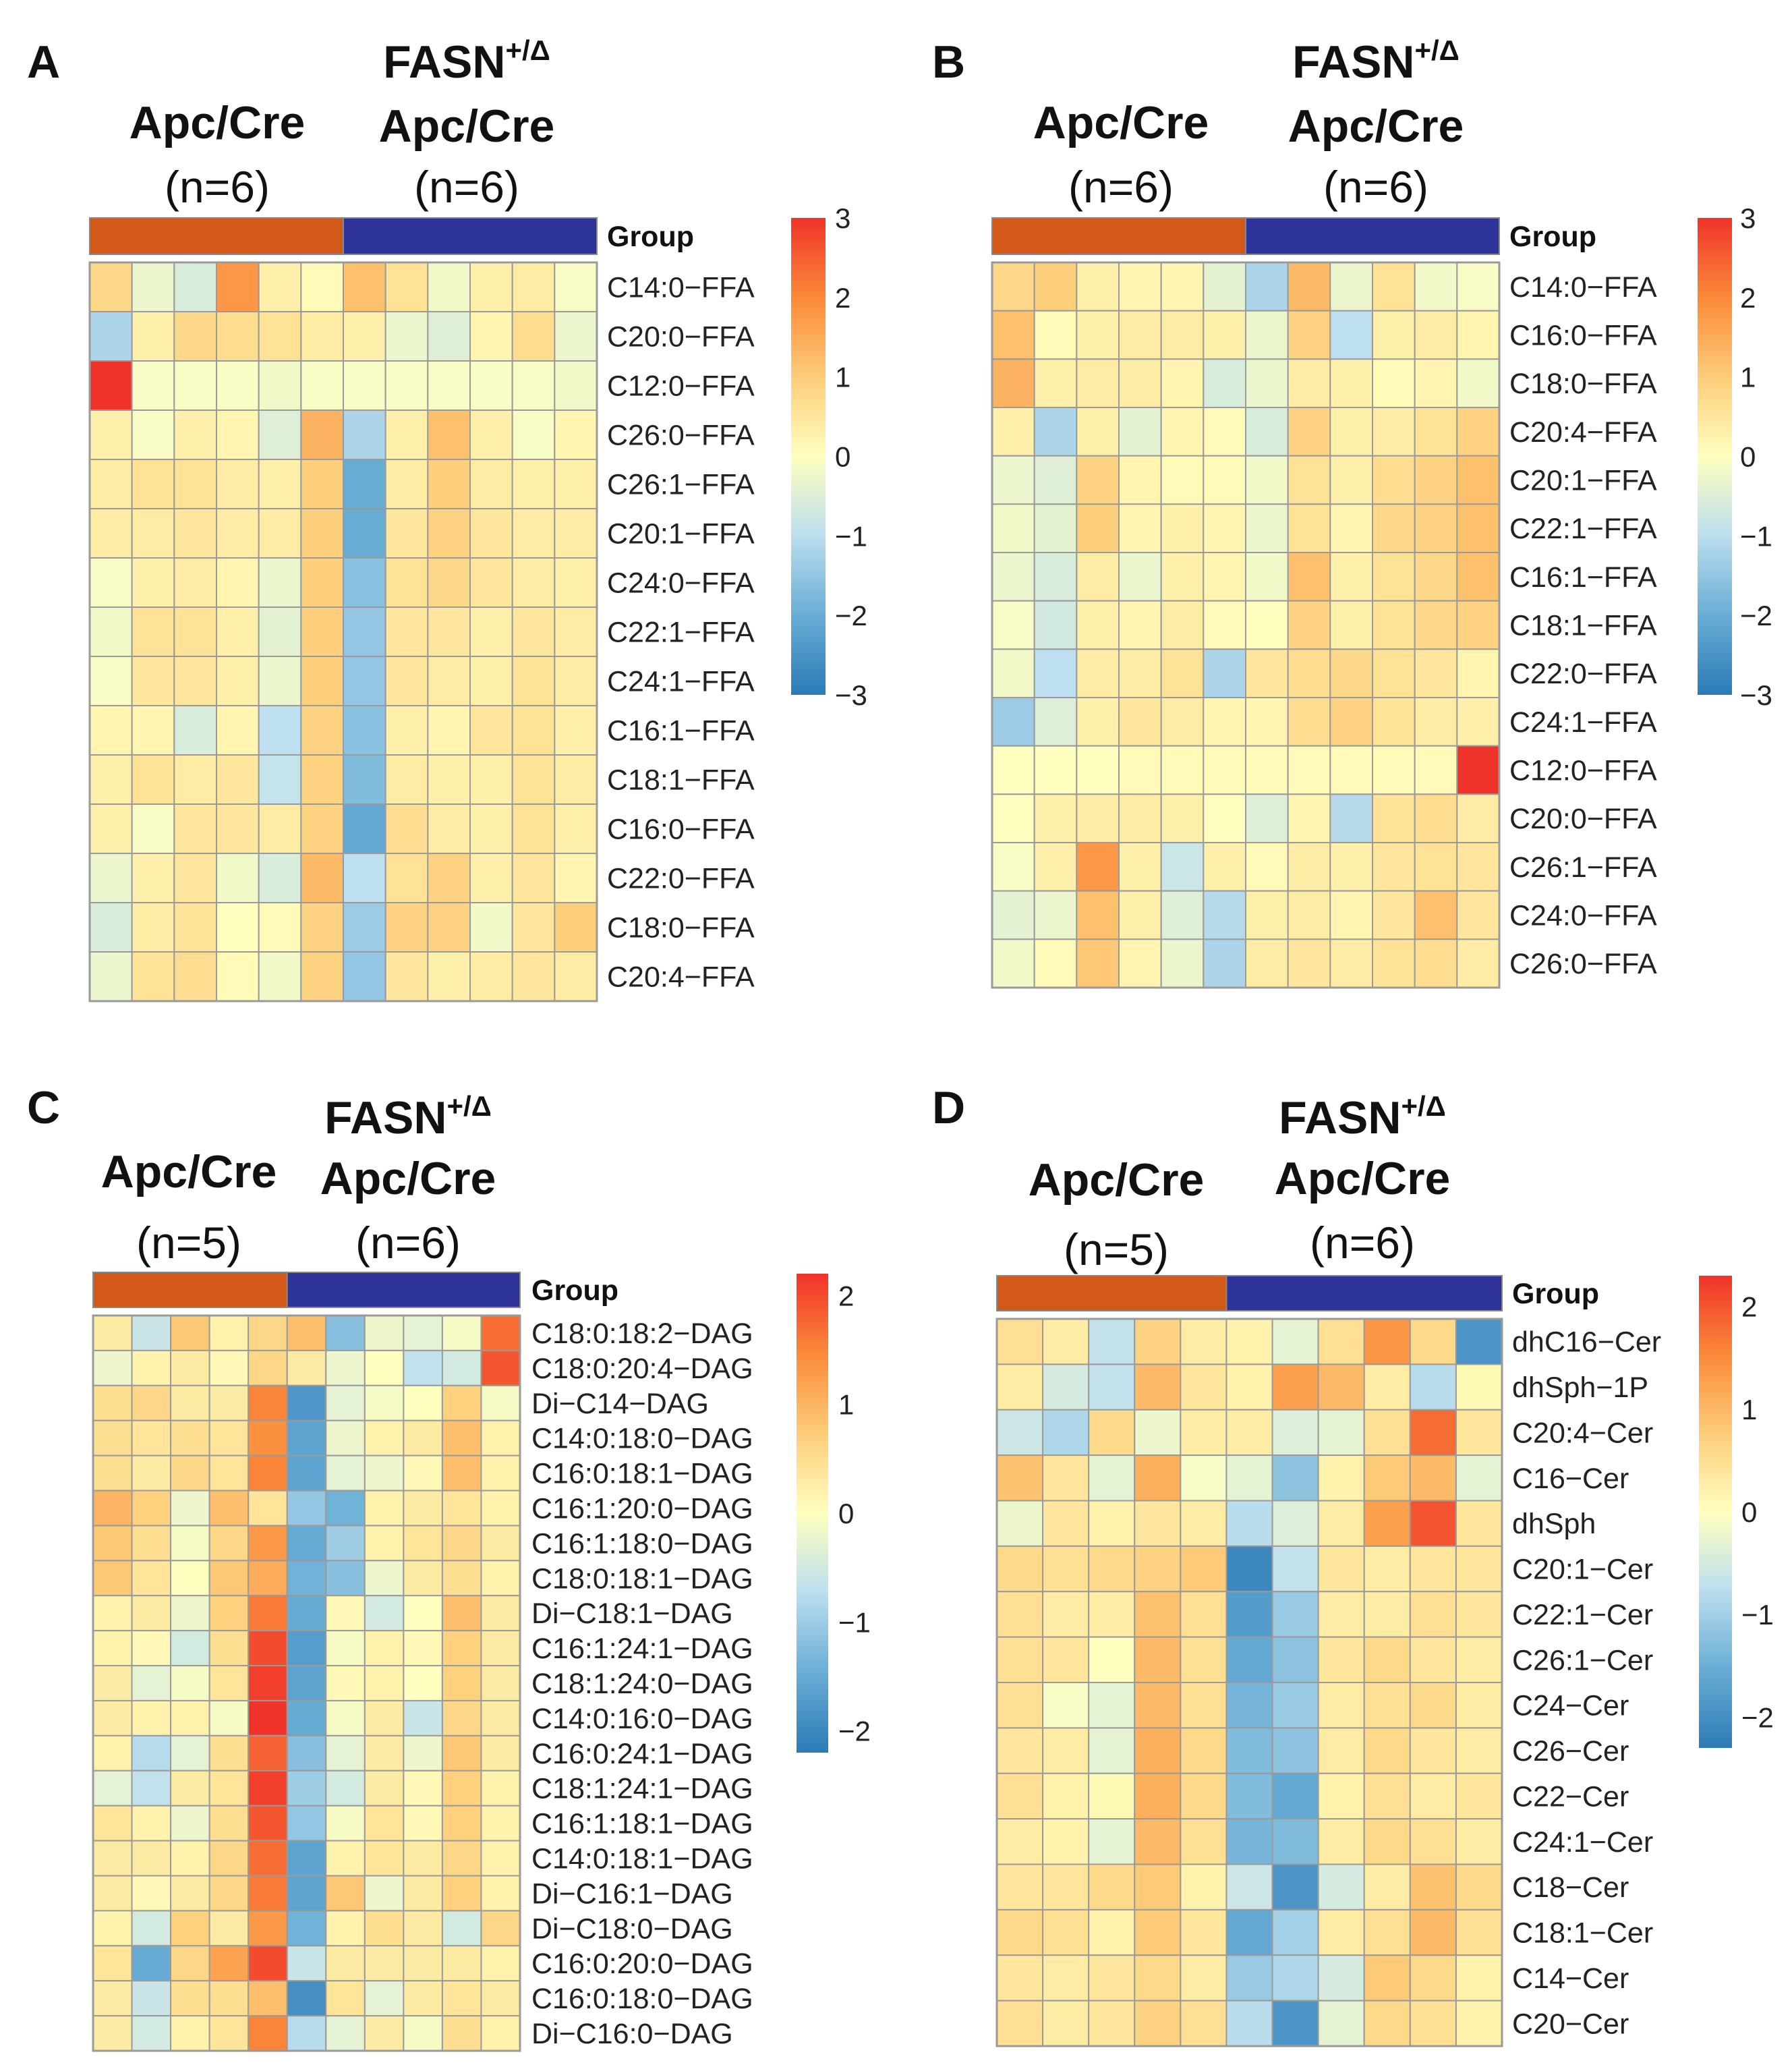 Image resolution: width=1792 pixels, height=2065 pixels. What do you see at coordinates (632, 1613) in the screenshot?
I see `row-label: Di−C18:1−DAG` at bounding box center [632, 1613].